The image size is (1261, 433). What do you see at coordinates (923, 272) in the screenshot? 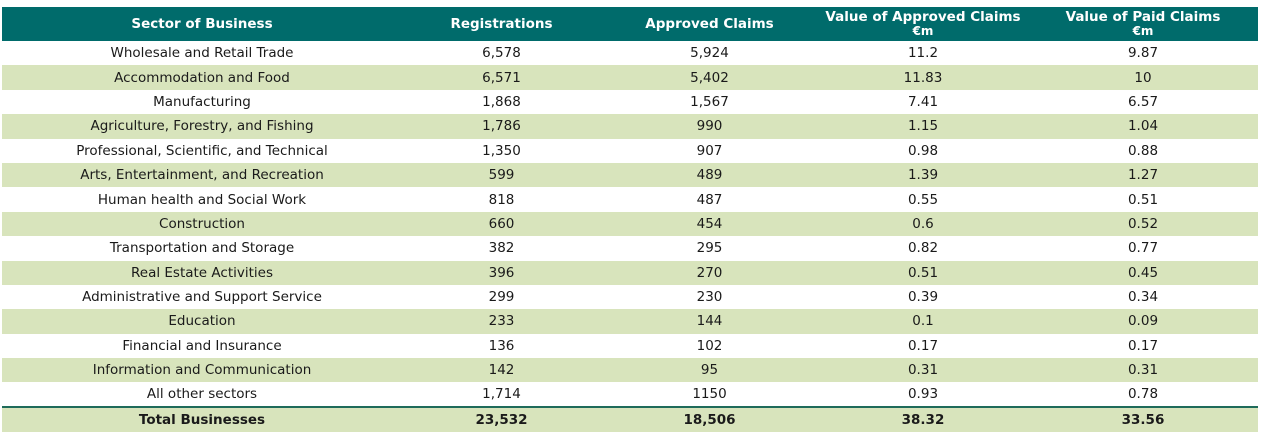
I see `cell-value-approved: 0.51` at bounding box center [923, 272].